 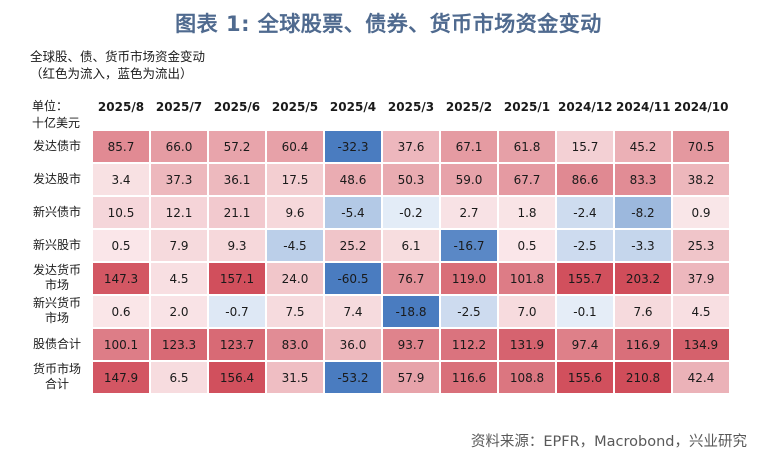 What do you see at coordinates (469, 344) in the screenshot?
I see `heatmap-cell: 112.2` at bounding box center [469, 344].